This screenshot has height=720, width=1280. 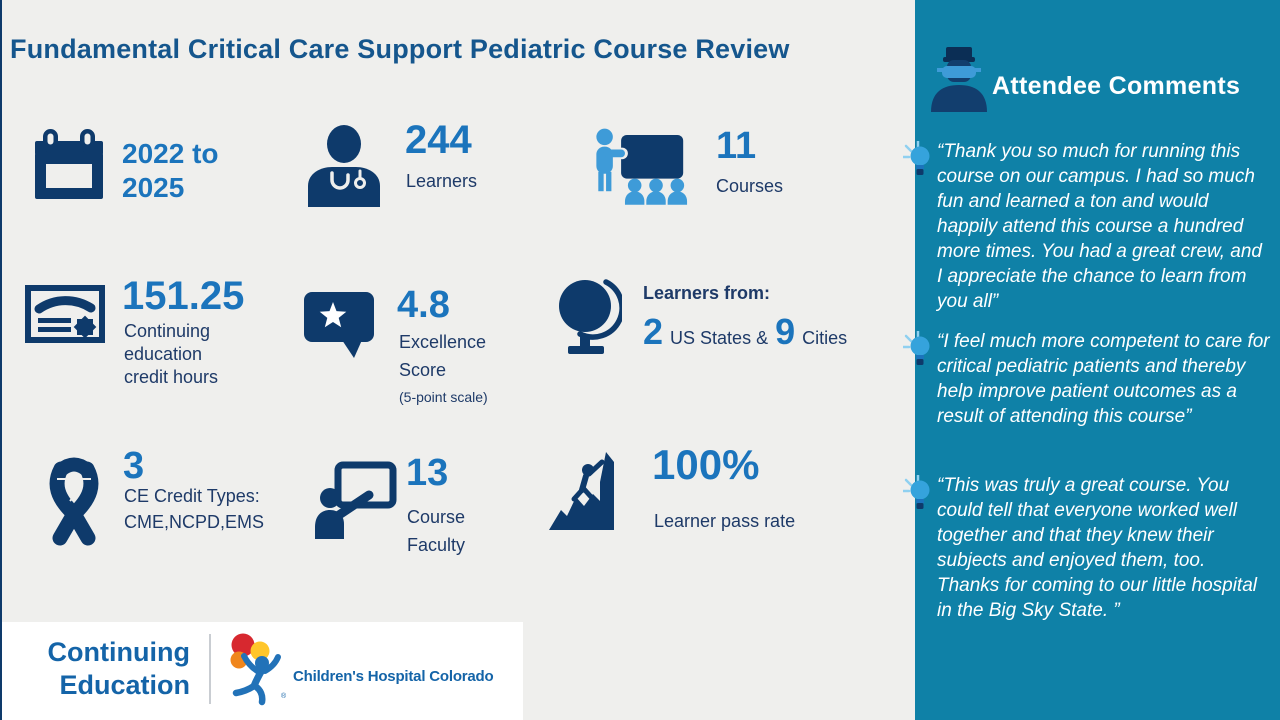 I want to click on stat-excellence-label-1: Excellence, so click(x=443, y=342).